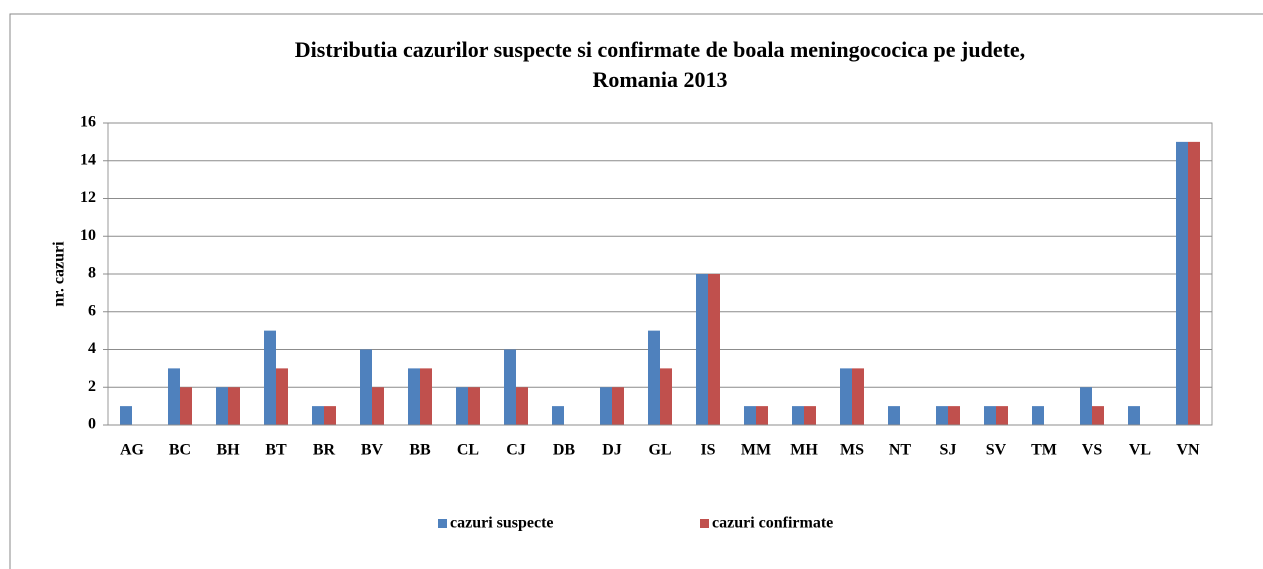  What do you see at coordinates (88, 197) in the screenshot?
I see `y-tick-label: 12` at bounding box center [88, 197].